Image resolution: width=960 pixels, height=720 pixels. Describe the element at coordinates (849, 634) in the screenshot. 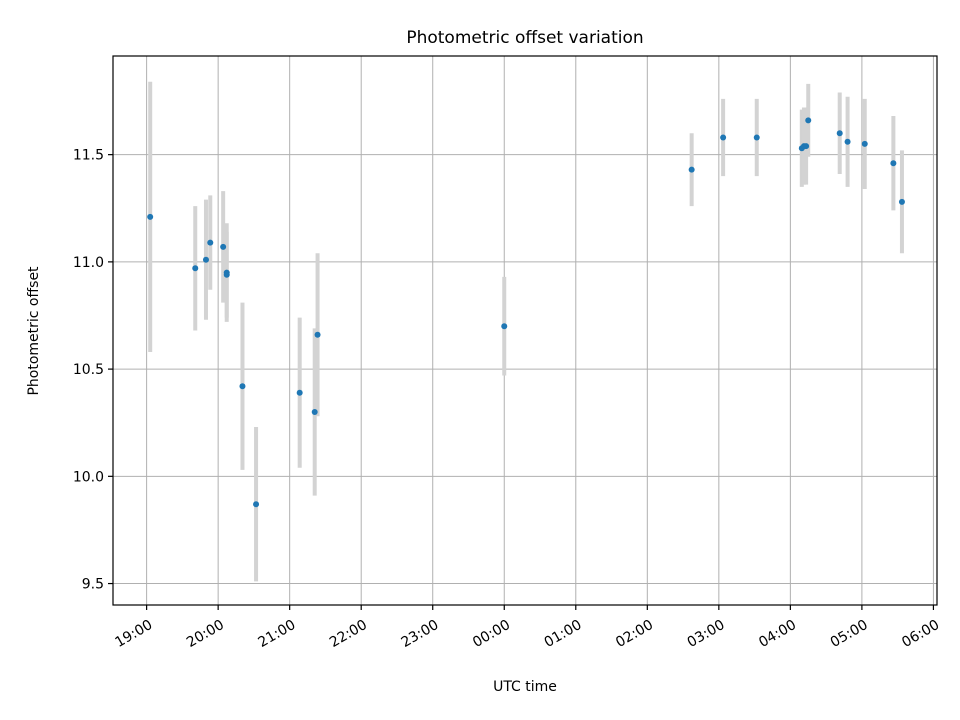

I see `x-tick-label: 05:00` at that location.